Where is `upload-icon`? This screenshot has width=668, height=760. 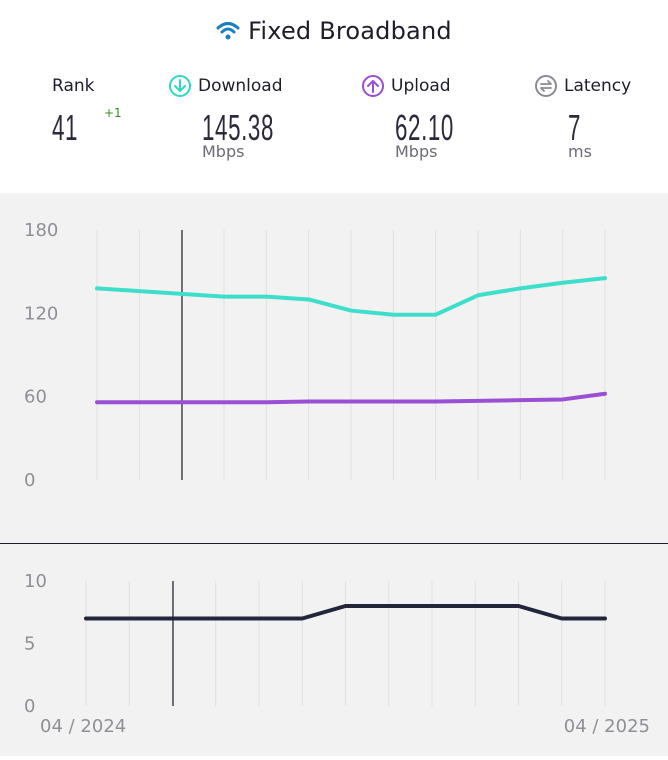
upload-icon is located at coordinates (373, 86).